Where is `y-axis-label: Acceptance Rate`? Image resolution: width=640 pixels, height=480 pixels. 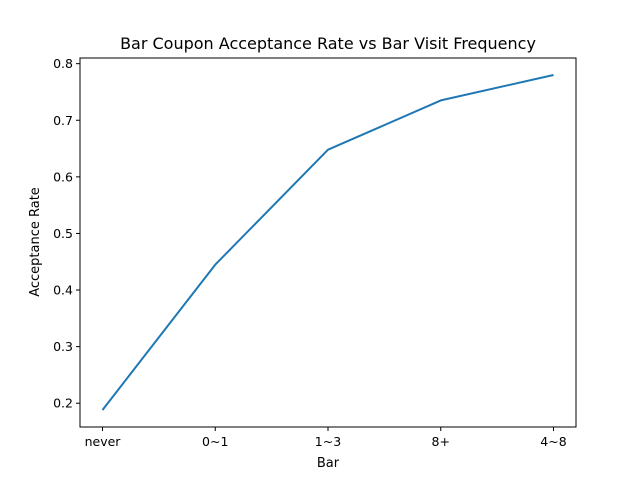 y-axis-label: Acceptance Rate is located at coordinates (35, 242).